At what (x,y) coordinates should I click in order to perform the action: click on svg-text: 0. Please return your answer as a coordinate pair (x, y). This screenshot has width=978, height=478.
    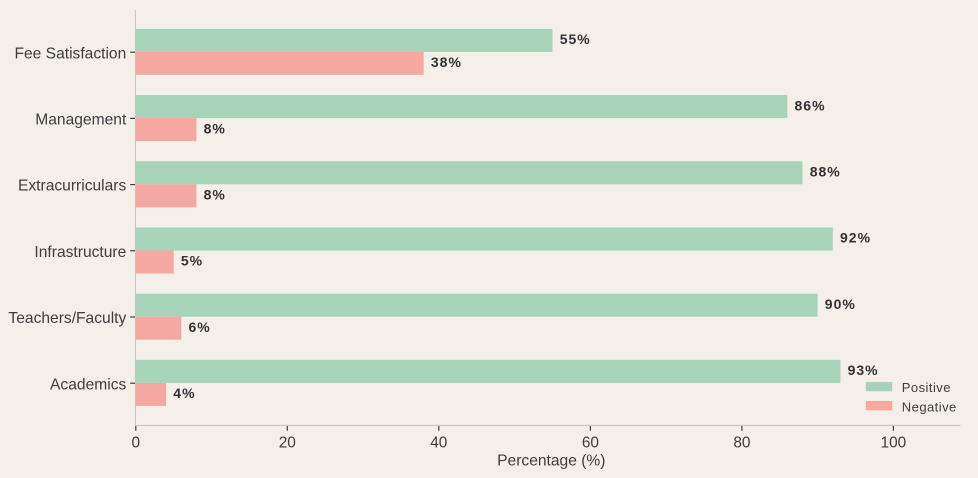
    Looking at the image, I should click on (136, 442).